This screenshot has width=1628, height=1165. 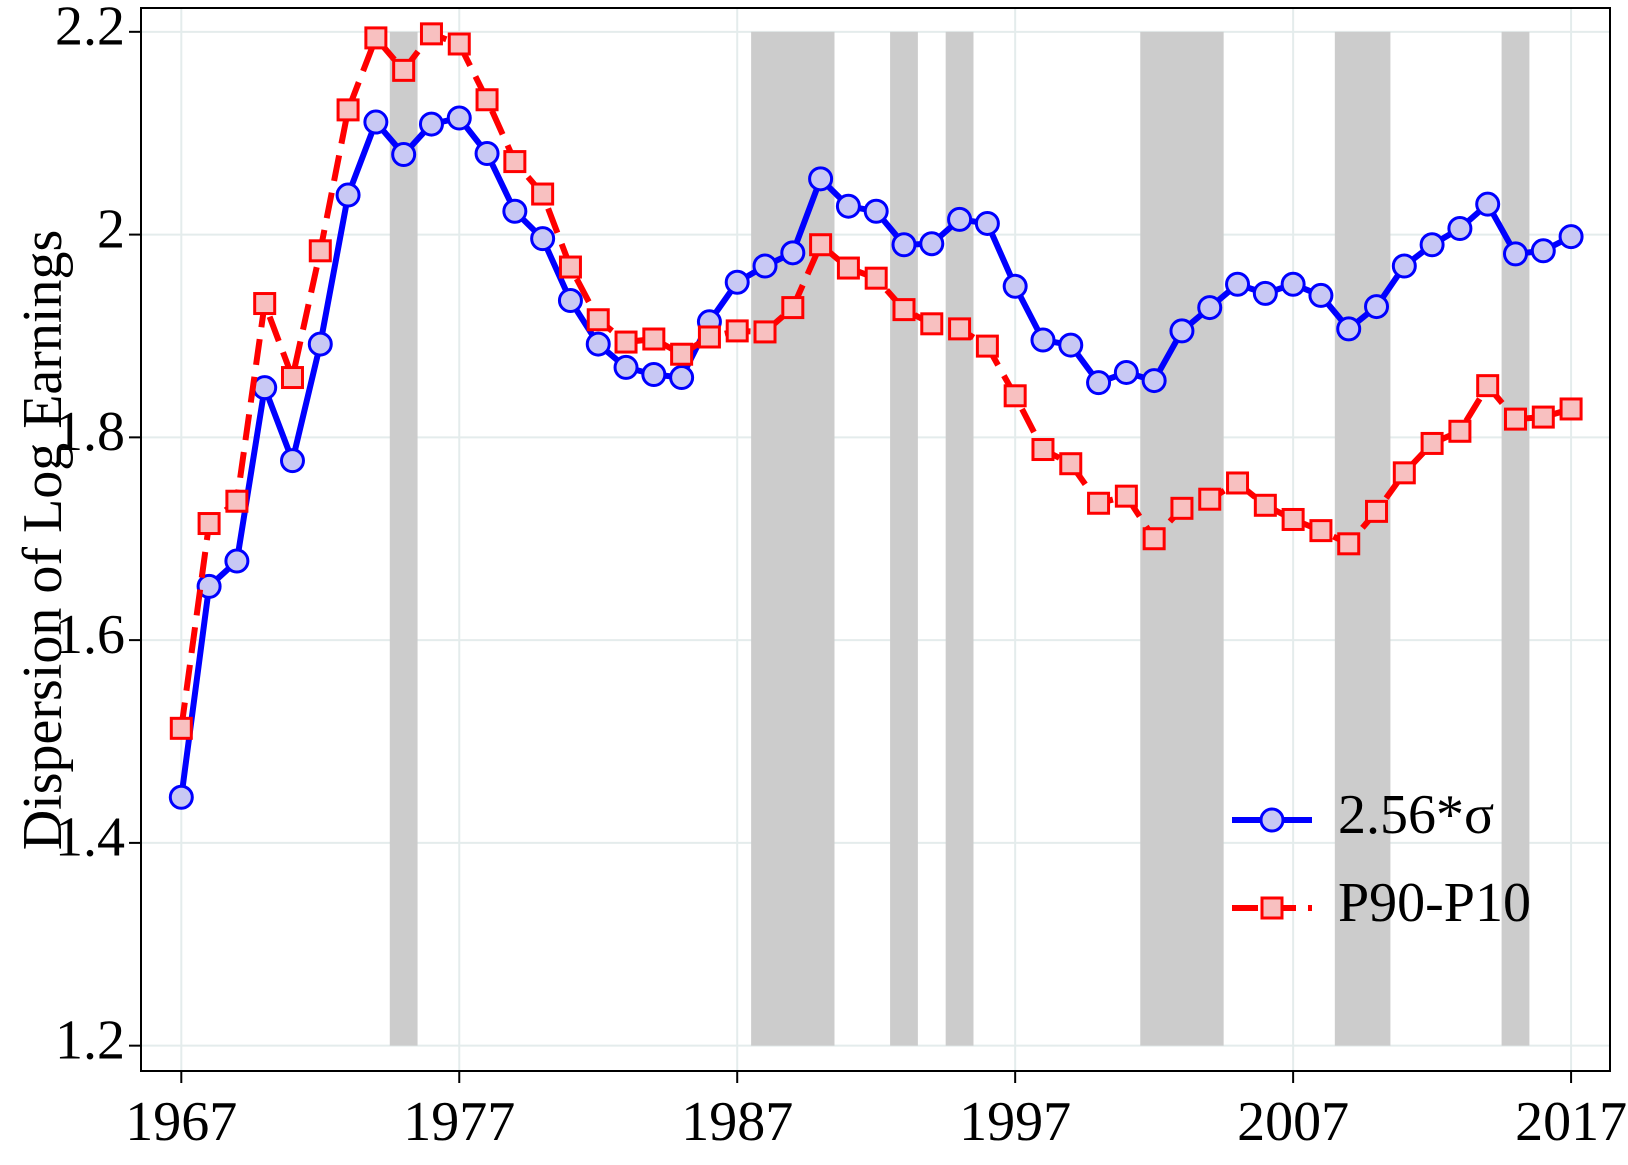 What do you see at coordinates (90, 29) in the screenshot?
I see `y-tick-label: 2.2` at bounding box center [90, 29].